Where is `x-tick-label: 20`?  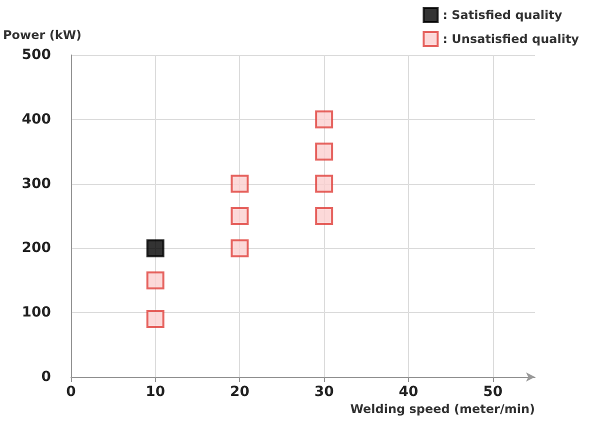 x-tick-label: 20 is located at coordinates (240, 392).